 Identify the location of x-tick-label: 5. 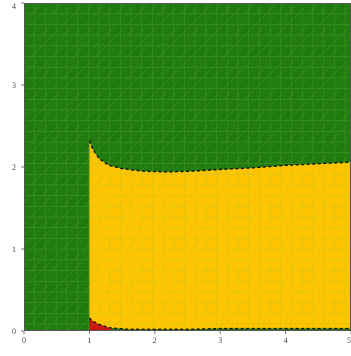
(349, 340).